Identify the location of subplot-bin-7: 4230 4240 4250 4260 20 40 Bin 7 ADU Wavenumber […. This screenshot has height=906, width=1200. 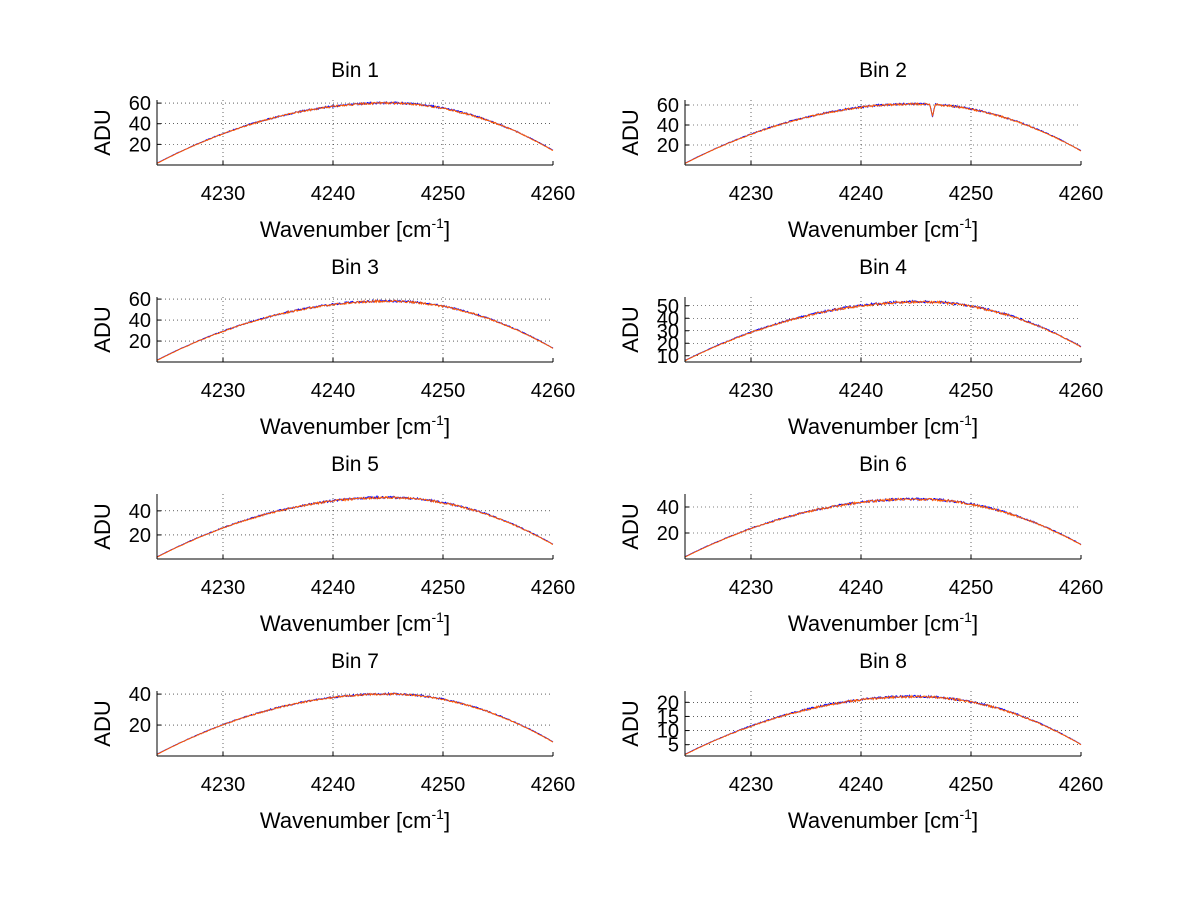
(332, 741).